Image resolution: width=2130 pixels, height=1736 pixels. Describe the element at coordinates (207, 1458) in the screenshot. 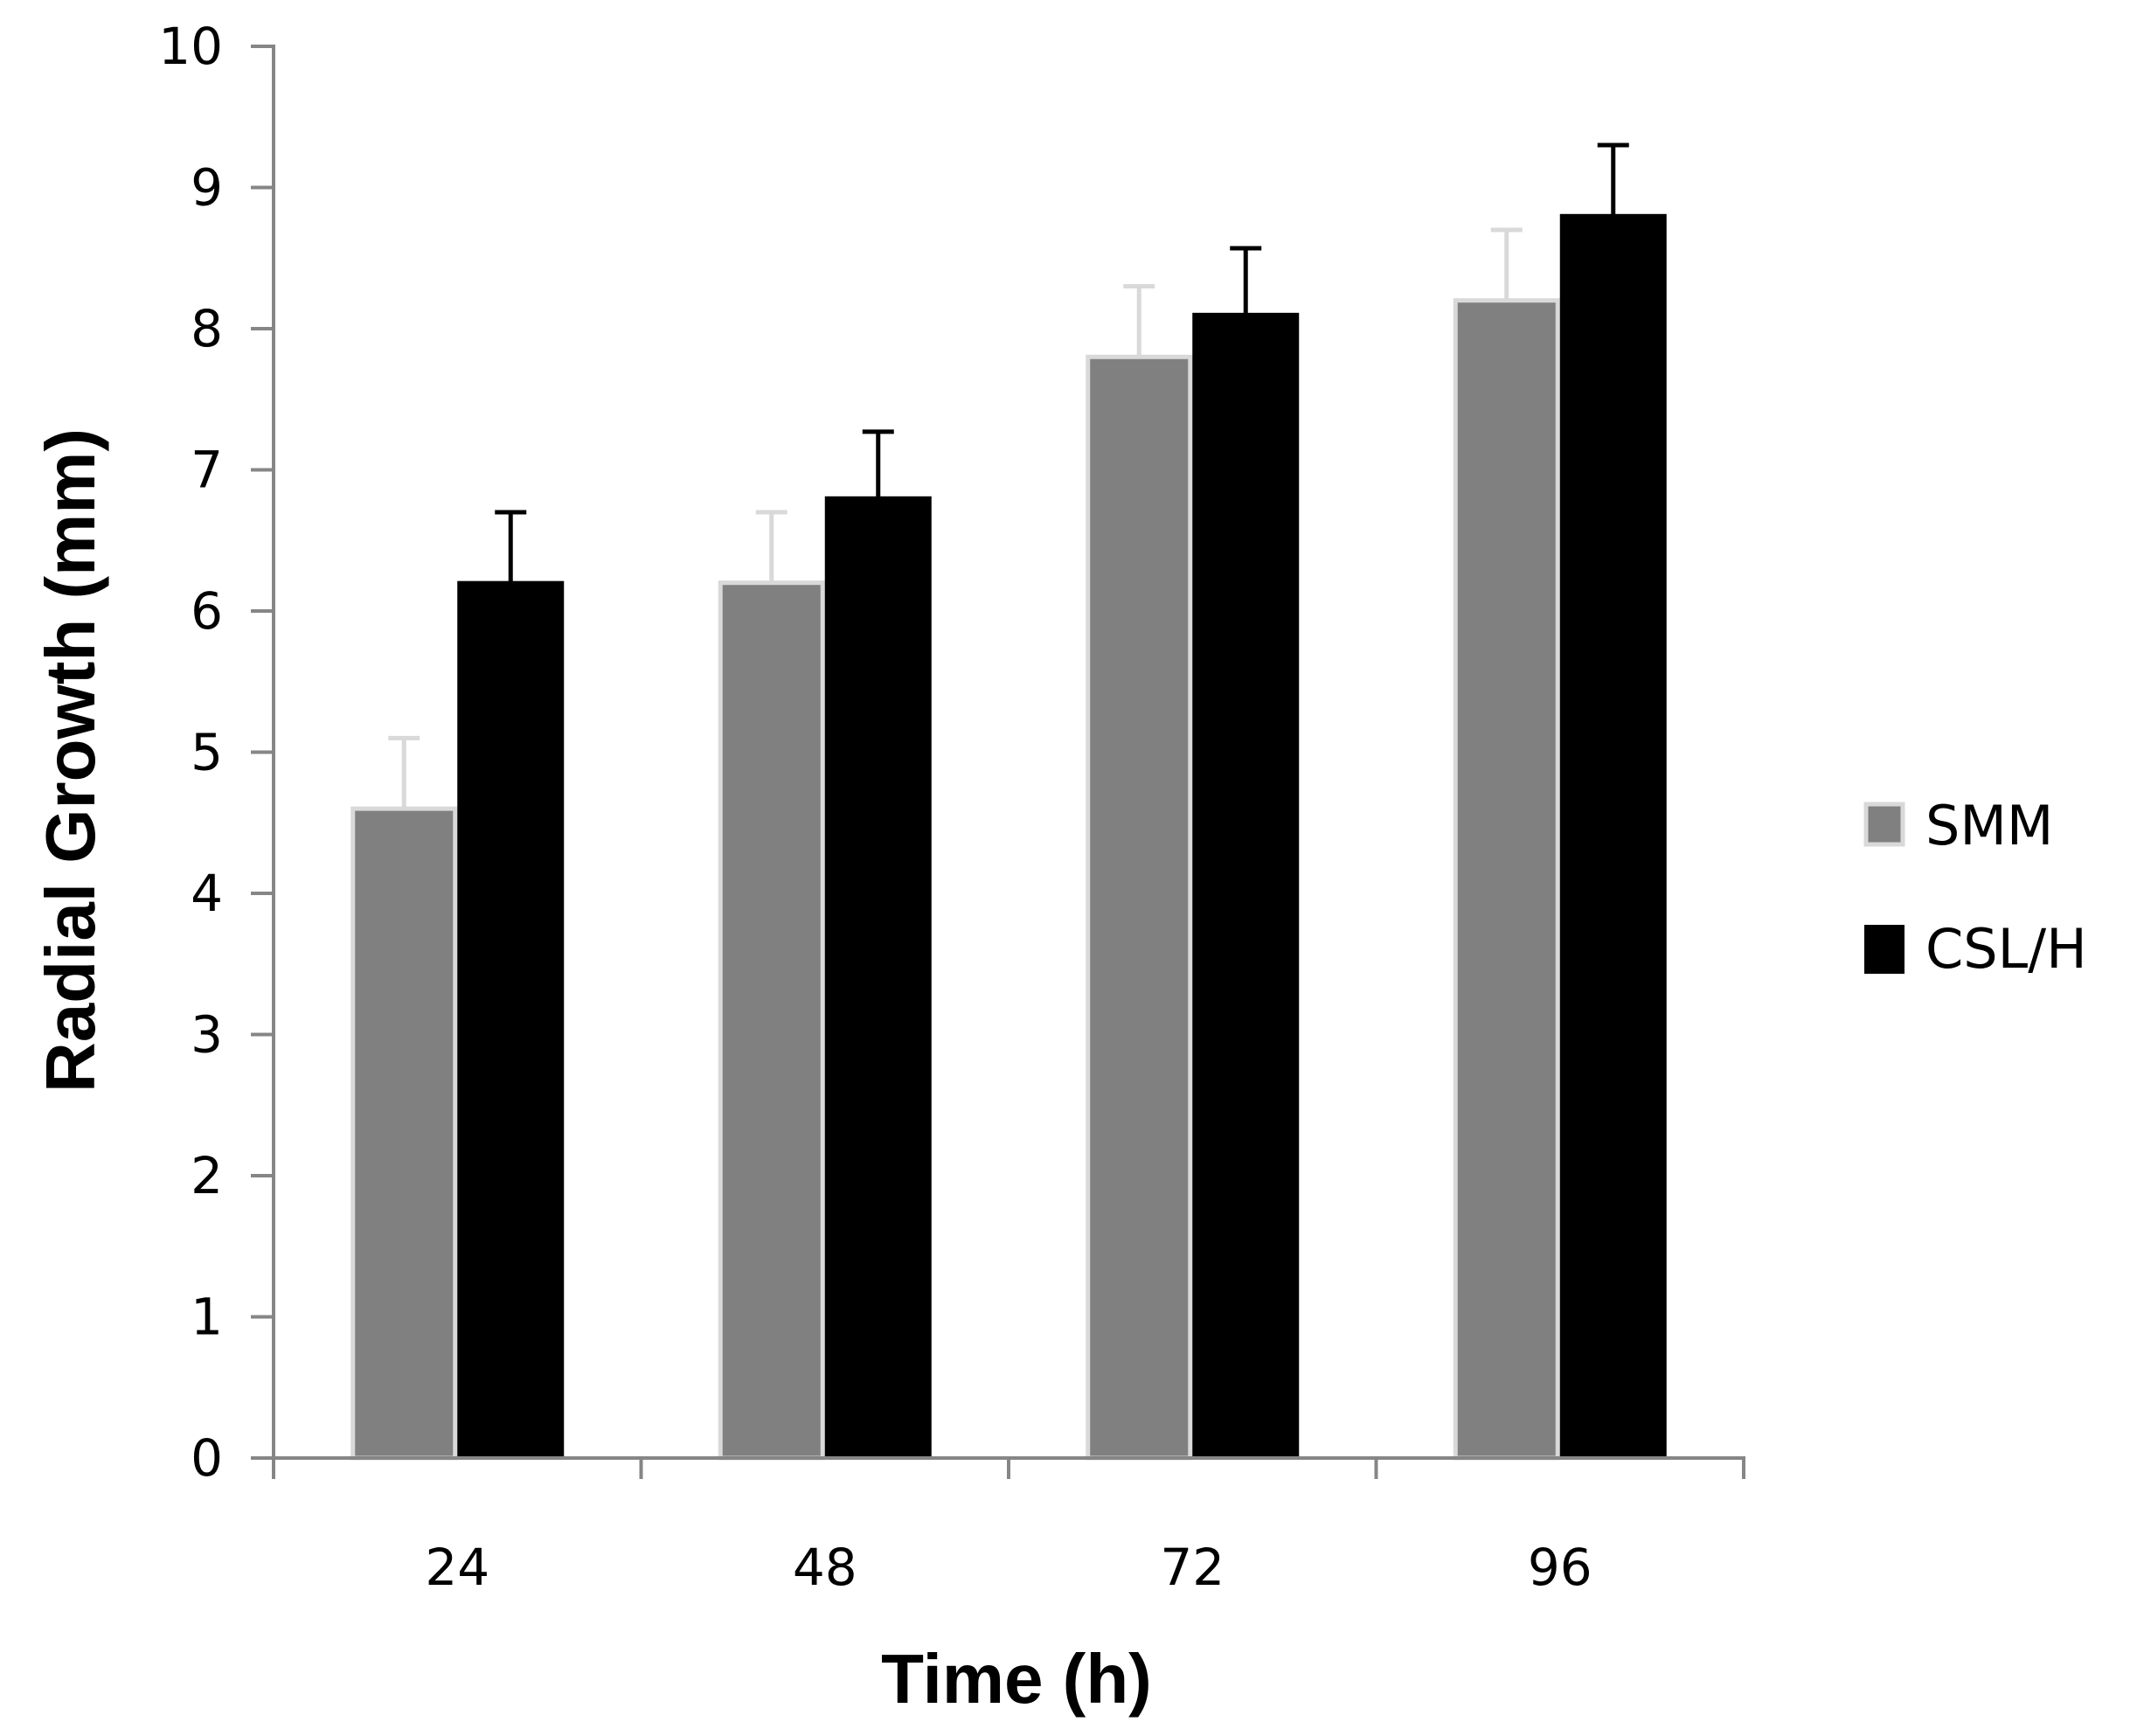

I see `y-tick-label: 0` at that location.